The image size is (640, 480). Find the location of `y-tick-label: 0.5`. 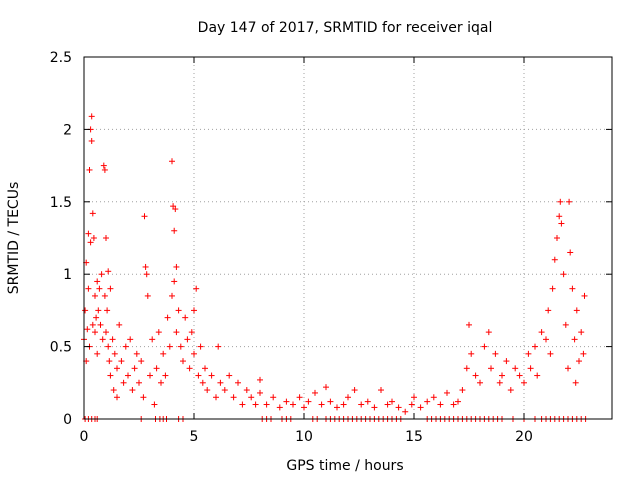

y-tick-label: 0.5 is located at coordinates (61, 348).